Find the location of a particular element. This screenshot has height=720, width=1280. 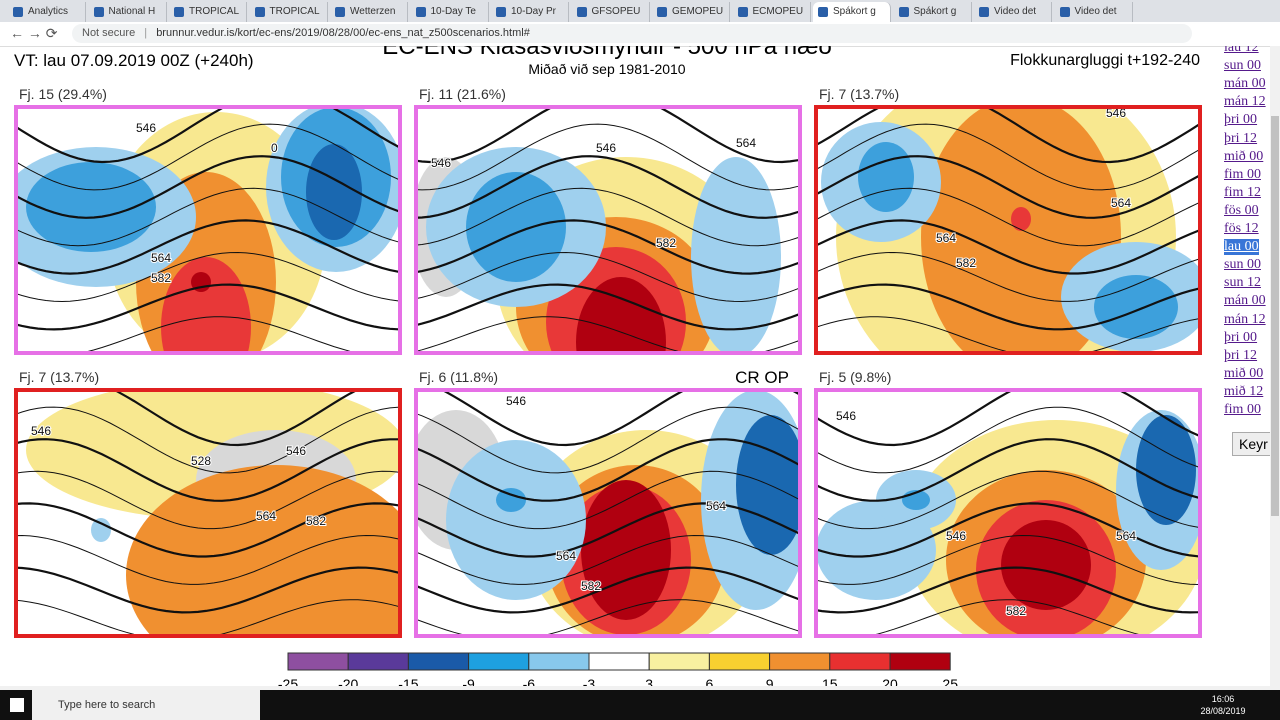

clock: 16:06 28/08/2019 is located at coordinates (1223, 705).